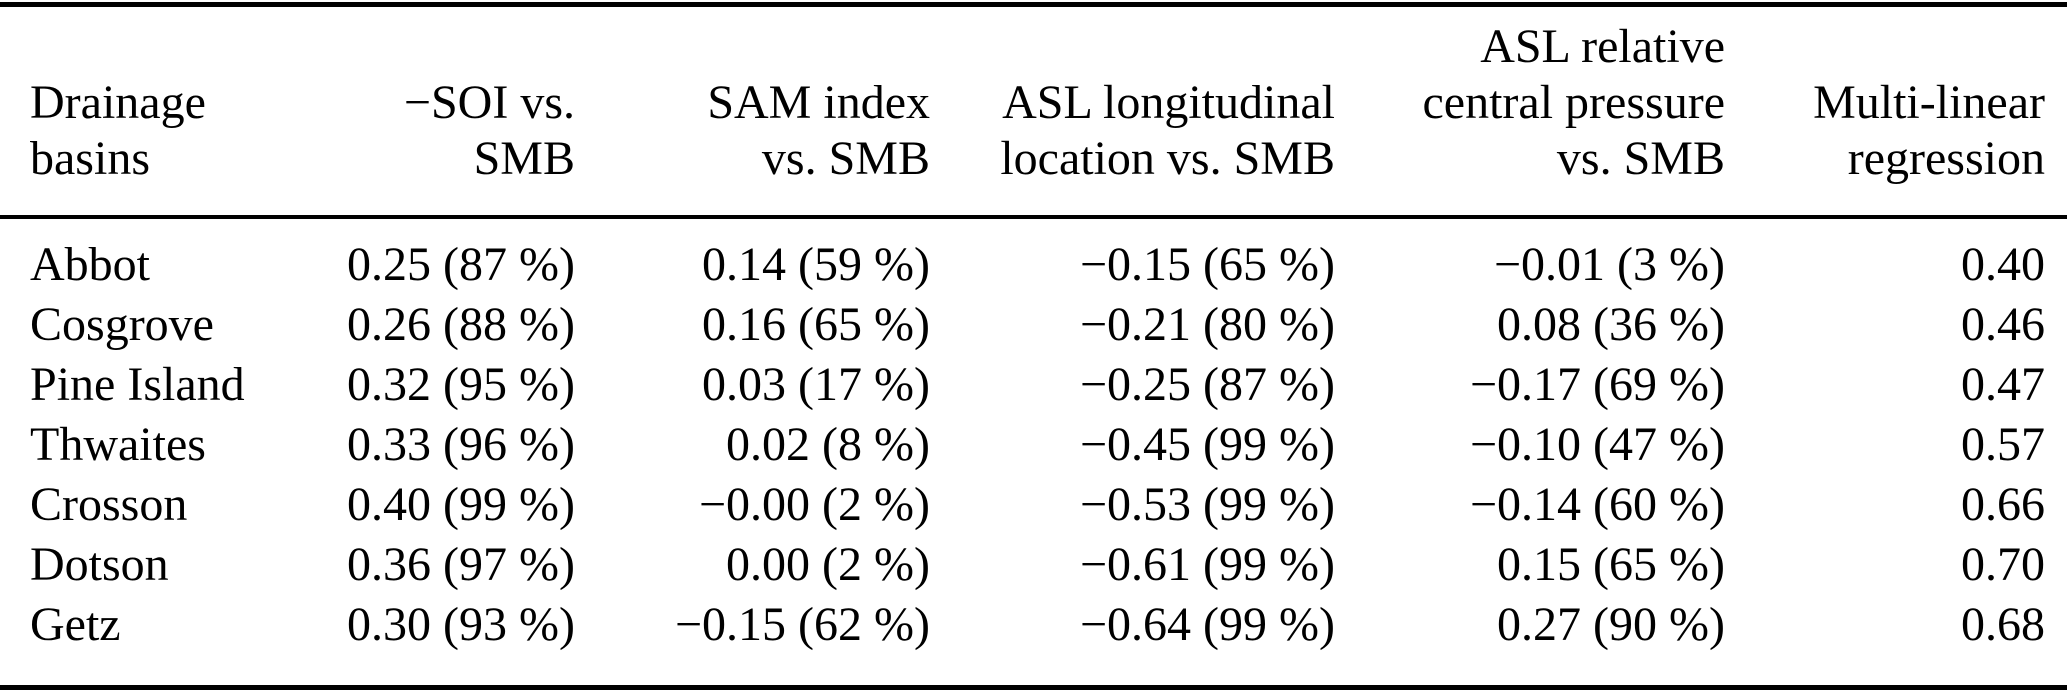 Image resolution: width=2067 pixels, height=692 pixels. I want to click on cell-basin: Crosson, so click(109, 504).